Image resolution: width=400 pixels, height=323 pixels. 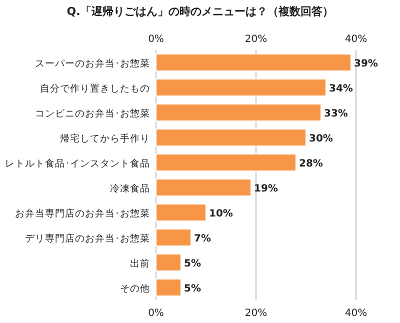 I want to click on data-label: 33%, so click(x=336, y=114).